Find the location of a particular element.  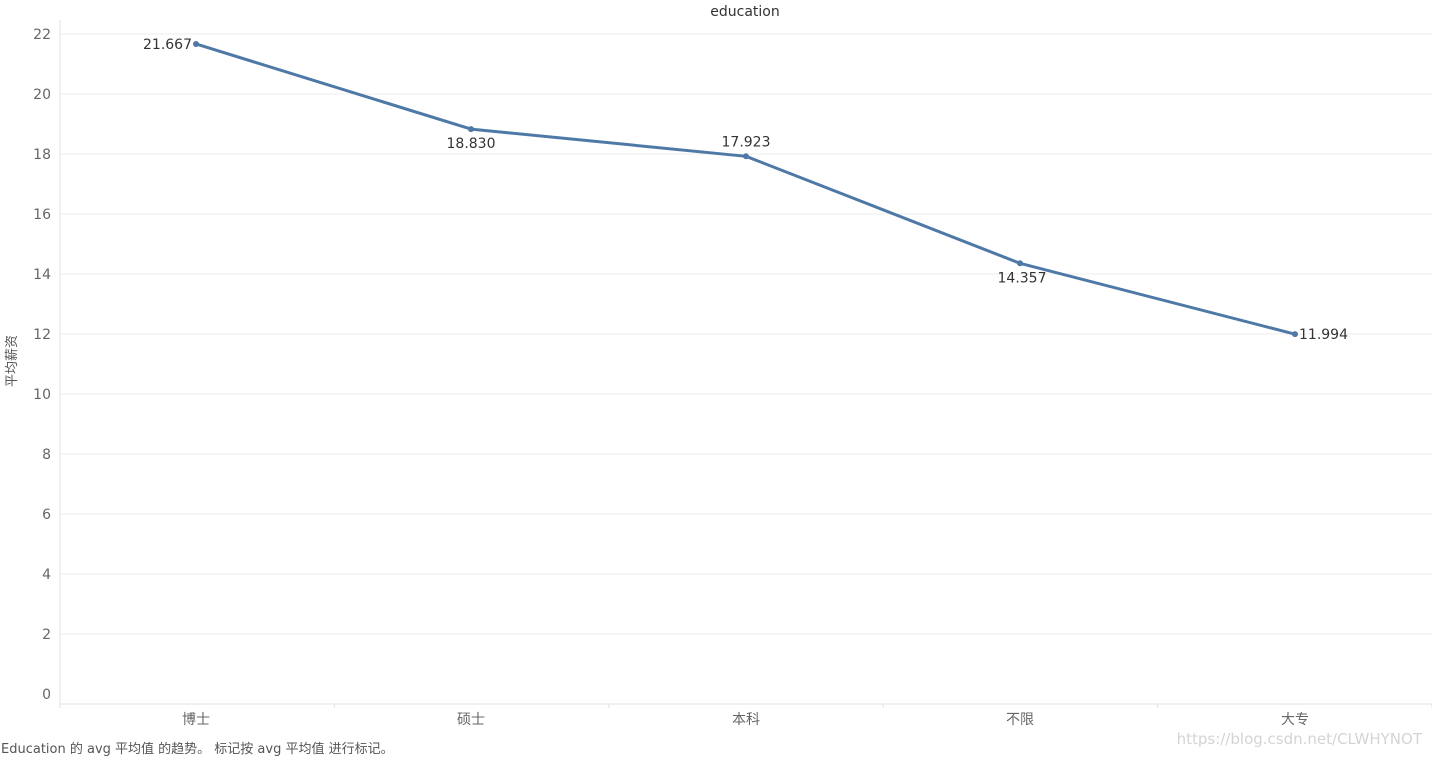

x-tick-label: 硕士 is located at coordinates (471, 720).